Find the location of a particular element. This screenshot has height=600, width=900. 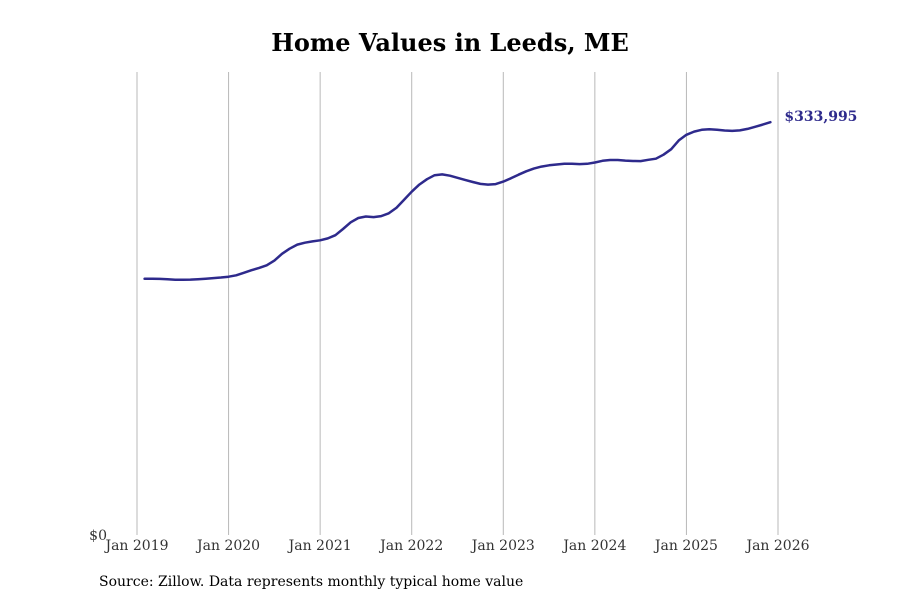

end-label-layer: $333,995 is located at coordinates (820, 117).